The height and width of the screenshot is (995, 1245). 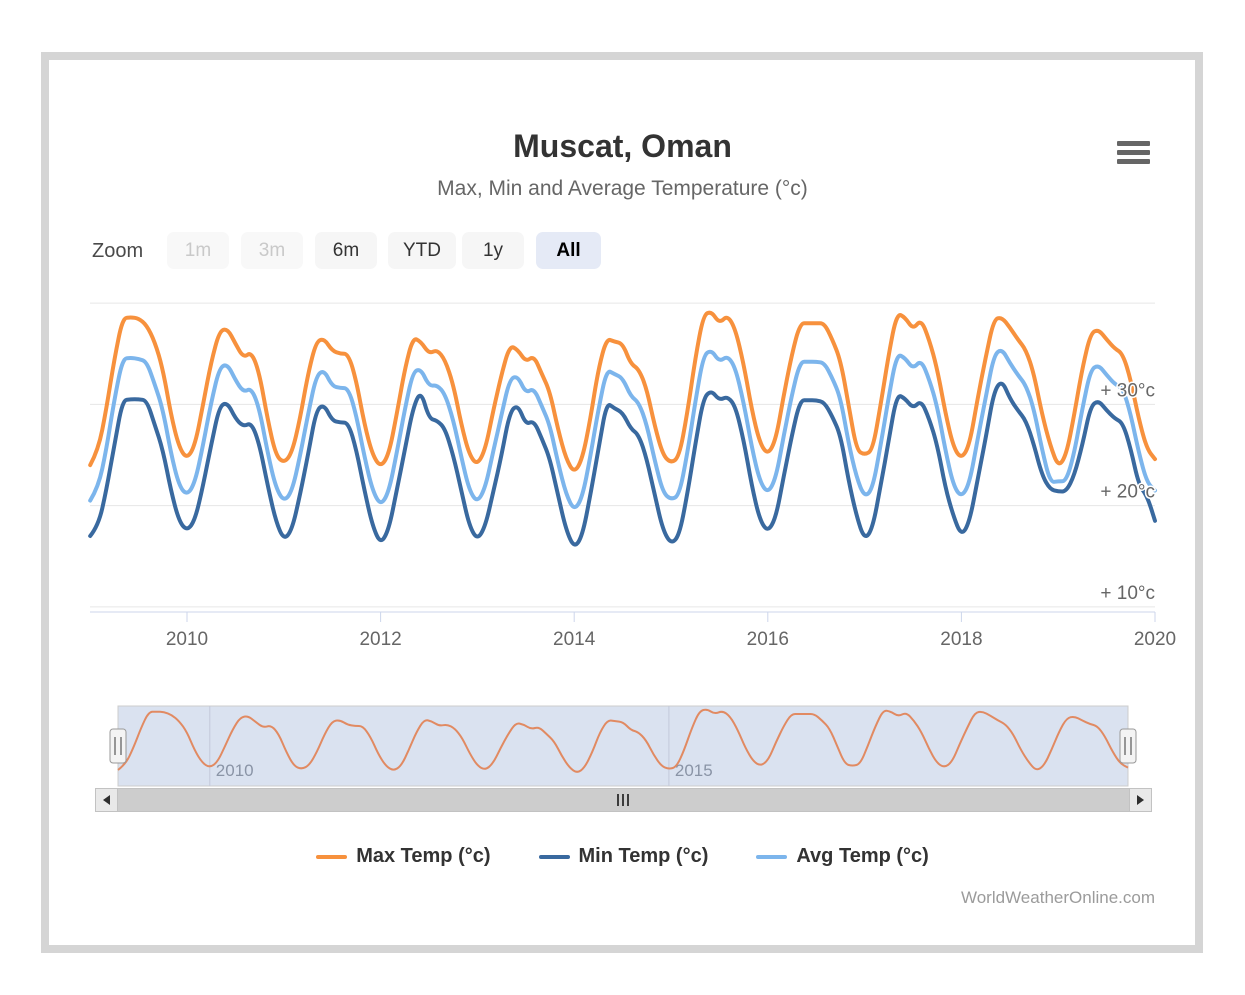 I want to click on legend-marker-min-temp, so click(x=554, y=856).